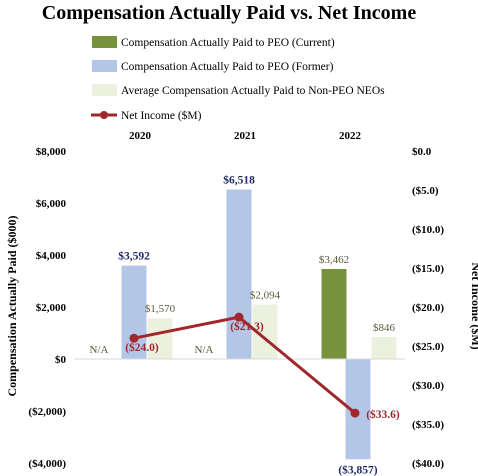 Image resolution: width=478 pixels, height=476 pixels. I want to click on y2-tick-label: ($20.0), so click(428, 308).